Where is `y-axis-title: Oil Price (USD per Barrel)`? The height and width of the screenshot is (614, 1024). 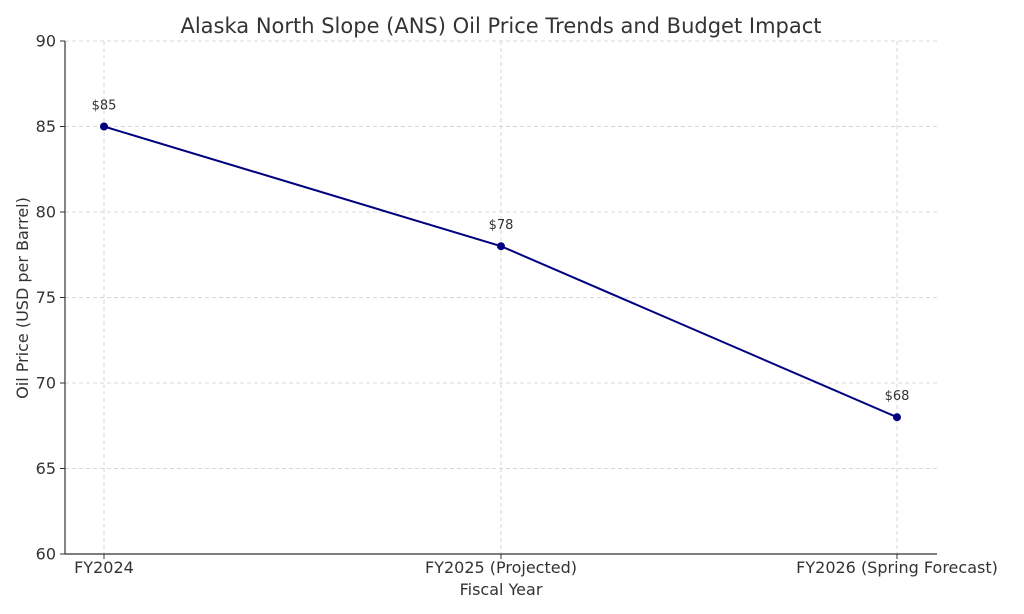
y-axis-title: Oil Price (USD per Barrel) is located at coordinates (22, 298).